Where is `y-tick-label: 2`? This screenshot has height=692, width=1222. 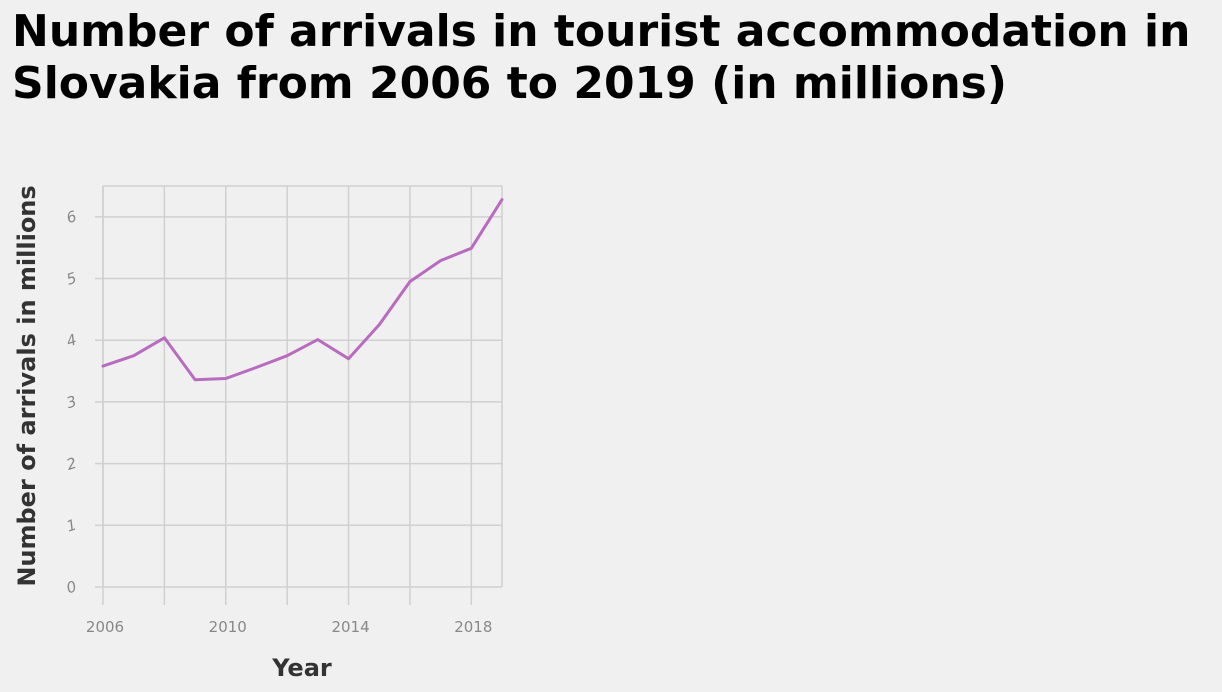 y-tick-label: 2 is located at coordinates (71, 464).